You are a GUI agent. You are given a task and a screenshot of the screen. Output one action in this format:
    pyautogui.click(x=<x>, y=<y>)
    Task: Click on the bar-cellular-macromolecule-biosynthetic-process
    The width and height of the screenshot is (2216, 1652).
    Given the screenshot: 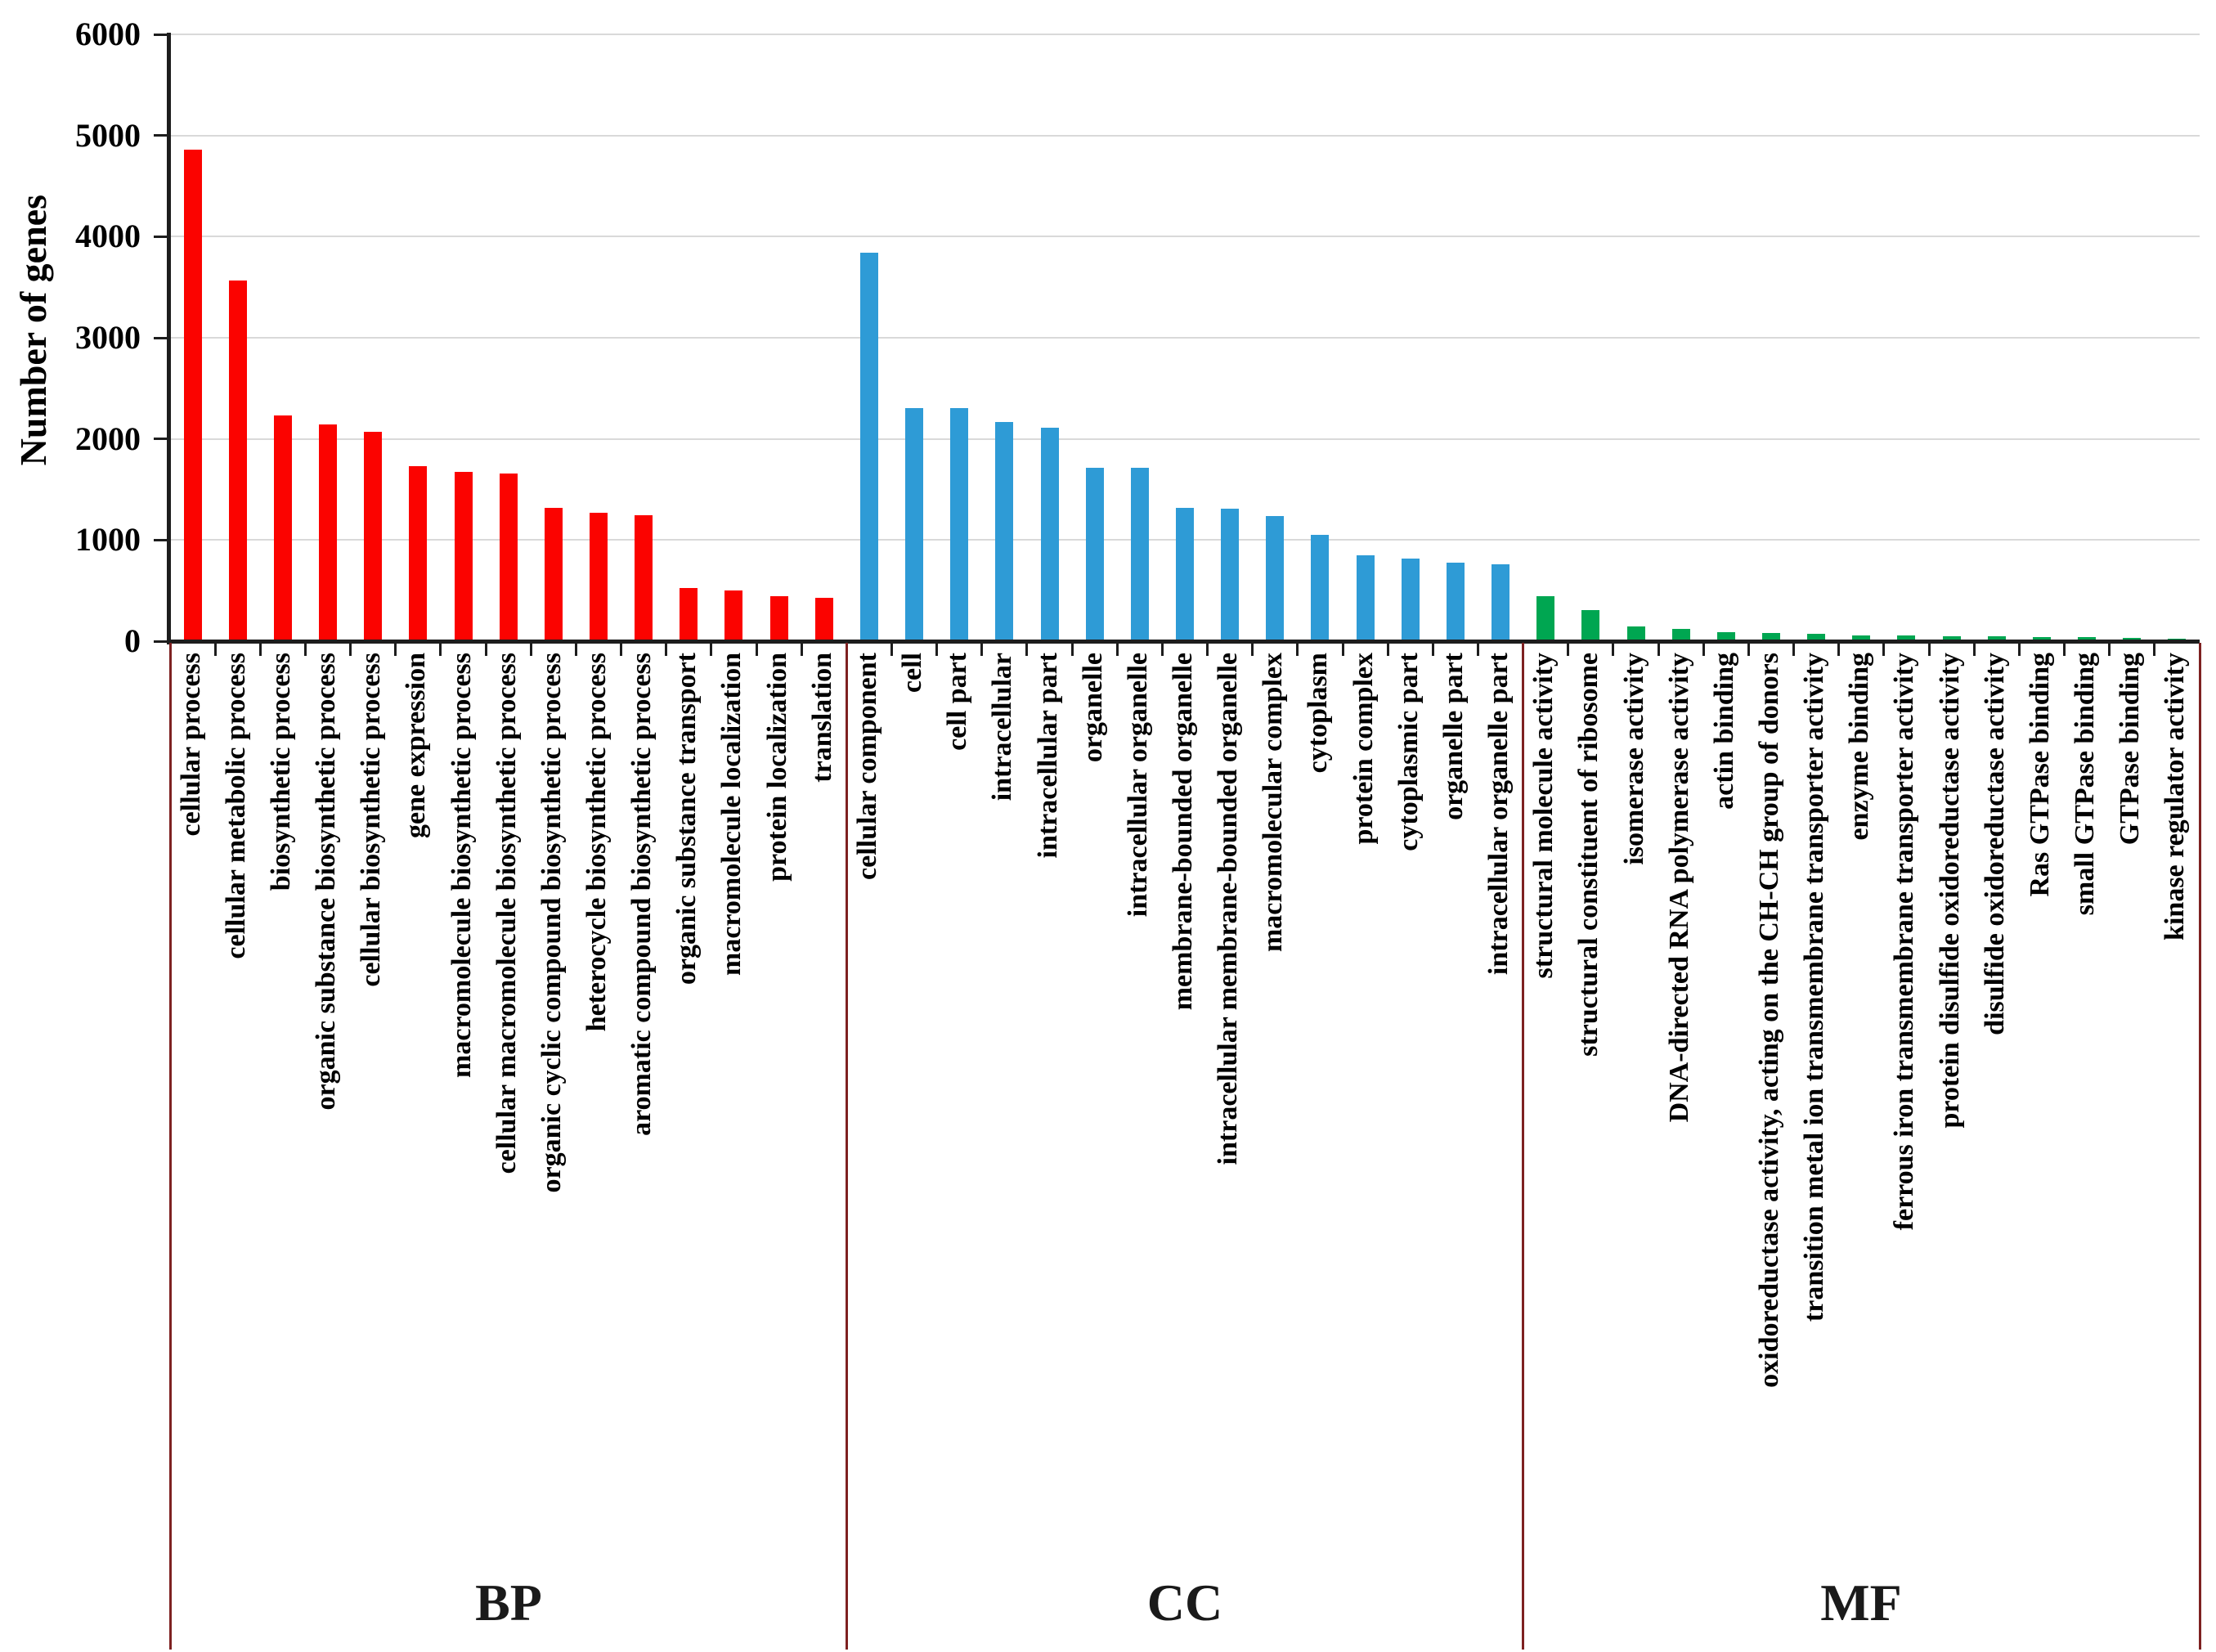 What is the action you would take?
    pyautogui.click(x=509, y=557)
    